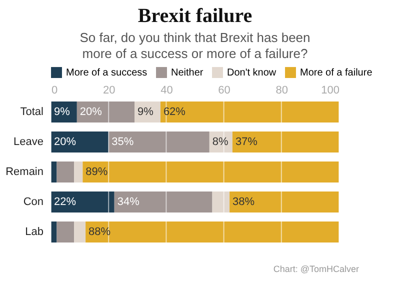 The height and width of the screenshot is (300, 400). I want to click on chart-subtitle: So far, do you think that Brexit has been more of a success or more of a failure?, so click(195, 45).